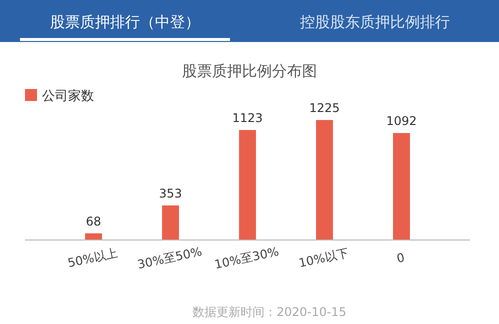  Describe the element at coordinates (68, 96) in the screenshot. I see `legend-label: 公司家数` at that location.